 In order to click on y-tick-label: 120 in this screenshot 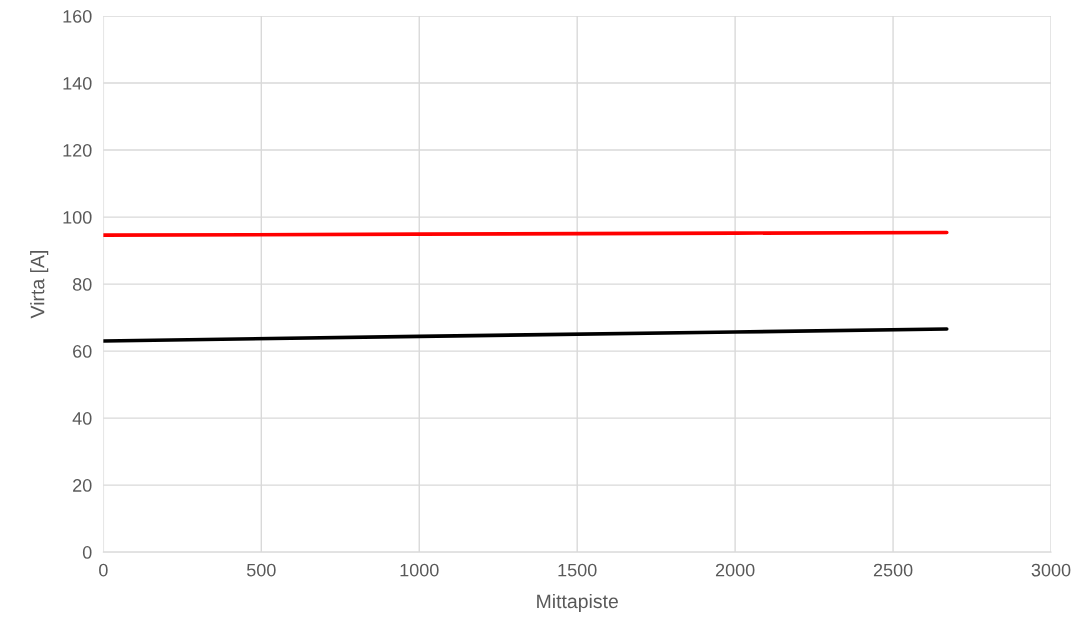, I will do `click(77, 150)`.